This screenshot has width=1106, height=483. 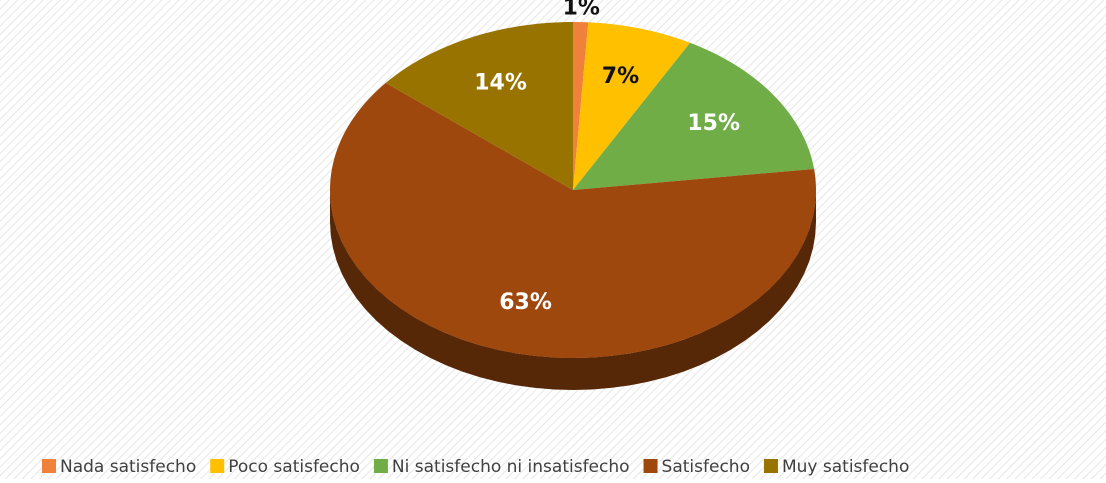 What do you see at coordinates (525, 302) in the screenshot?
I see `data-label: 63%` at bounding box center [525, 302].